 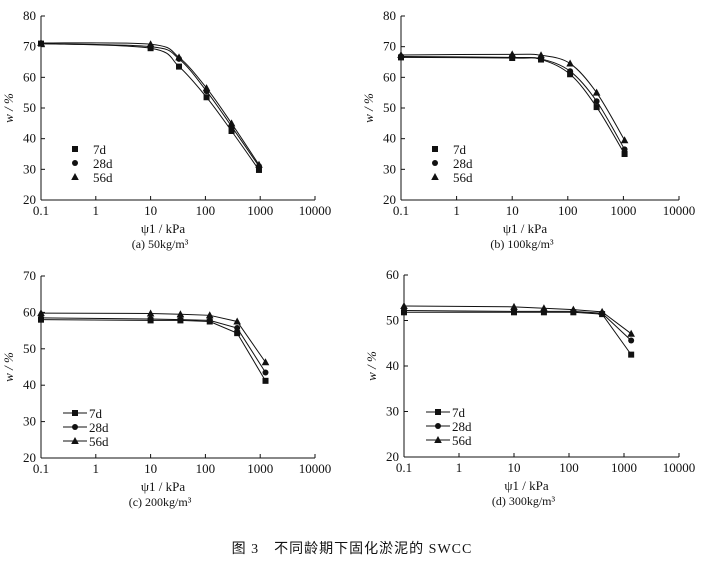 What do you see at coordinates (524, 501) in the screenshot?
I see `panel-subtitle: (d) 300kg/m³` at bounding box center [524, 501].